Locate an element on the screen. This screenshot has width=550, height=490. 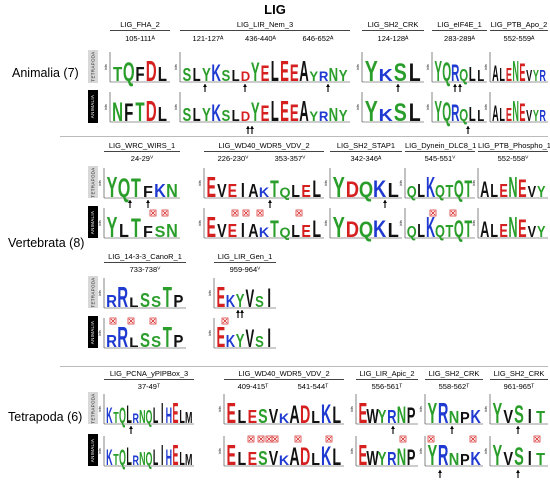
motif-range: 226-230ⱽ is located at coordinates (233, 158).